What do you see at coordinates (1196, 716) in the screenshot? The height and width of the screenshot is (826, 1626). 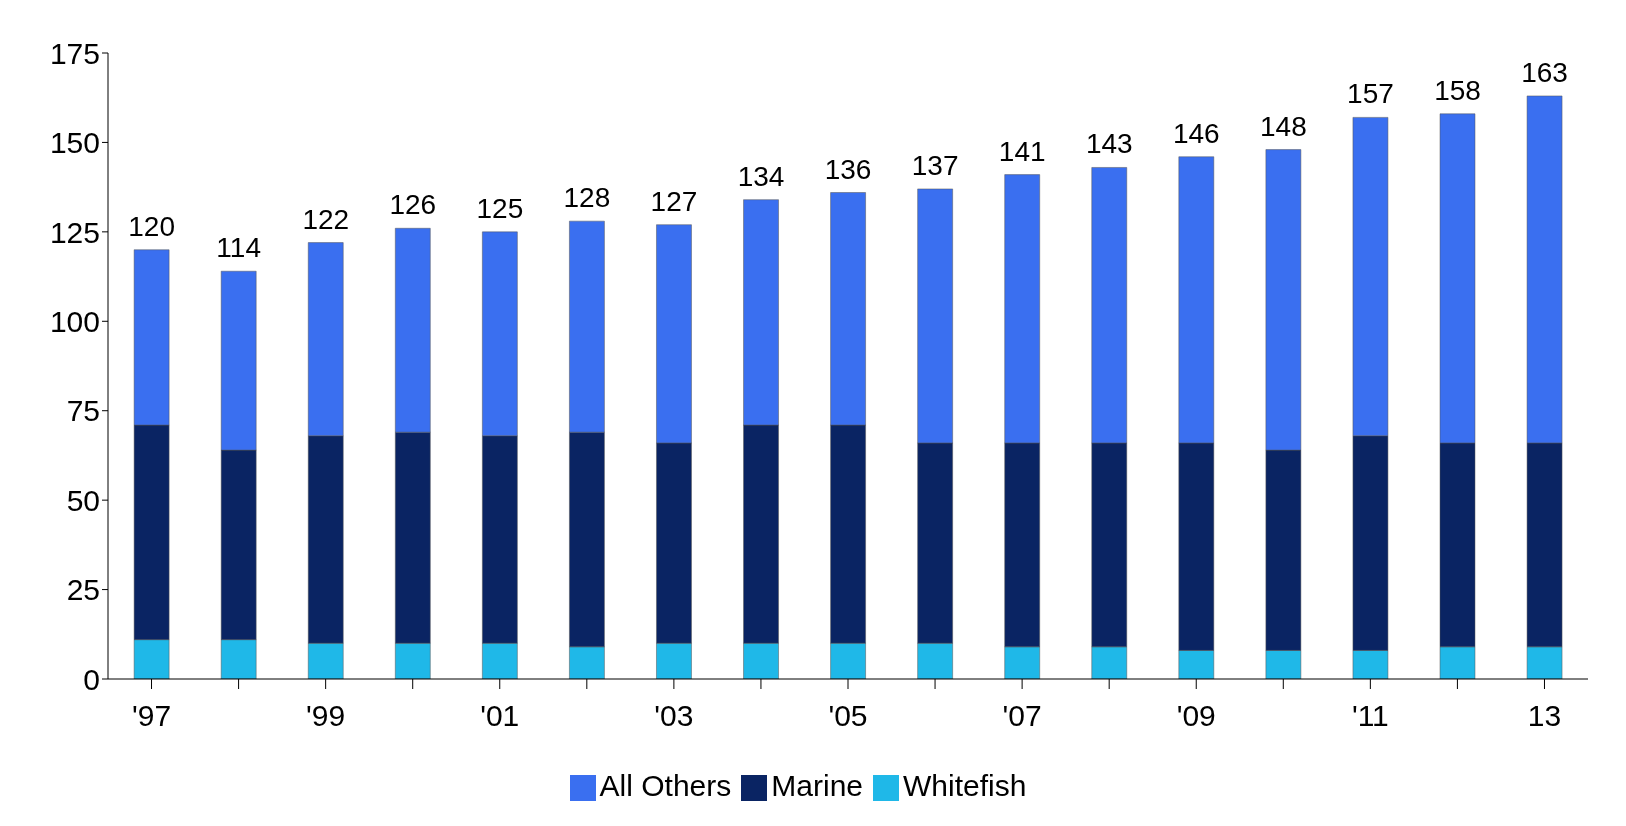 I see `x-tick-label: '09` at bounding box center [1196, 716].